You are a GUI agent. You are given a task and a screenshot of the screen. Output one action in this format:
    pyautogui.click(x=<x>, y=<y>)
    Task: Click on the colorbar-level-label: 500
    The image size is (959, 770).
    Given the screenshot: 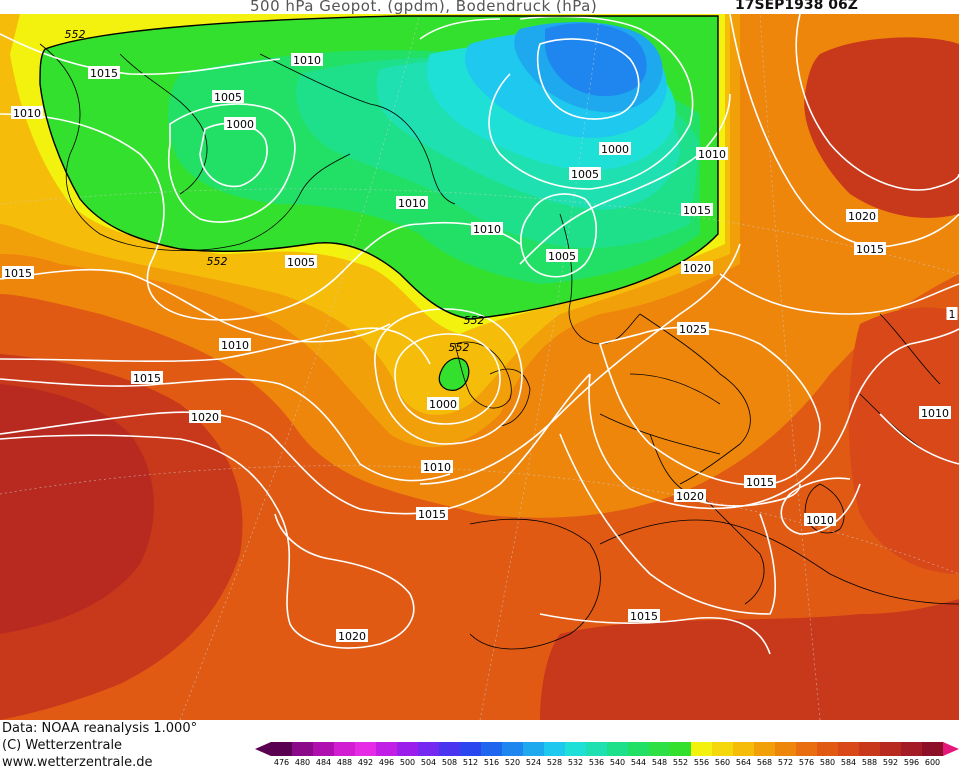 What is the action you would take?
    pyautogui.click(x=407, y=762)
    